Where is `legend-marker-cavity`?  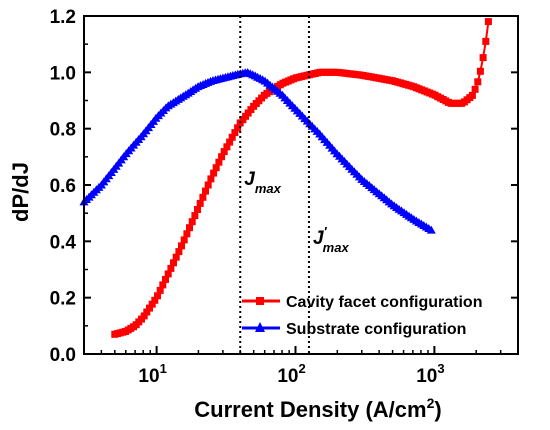 legend-marker-cavity is located at coordinates (260, 301).